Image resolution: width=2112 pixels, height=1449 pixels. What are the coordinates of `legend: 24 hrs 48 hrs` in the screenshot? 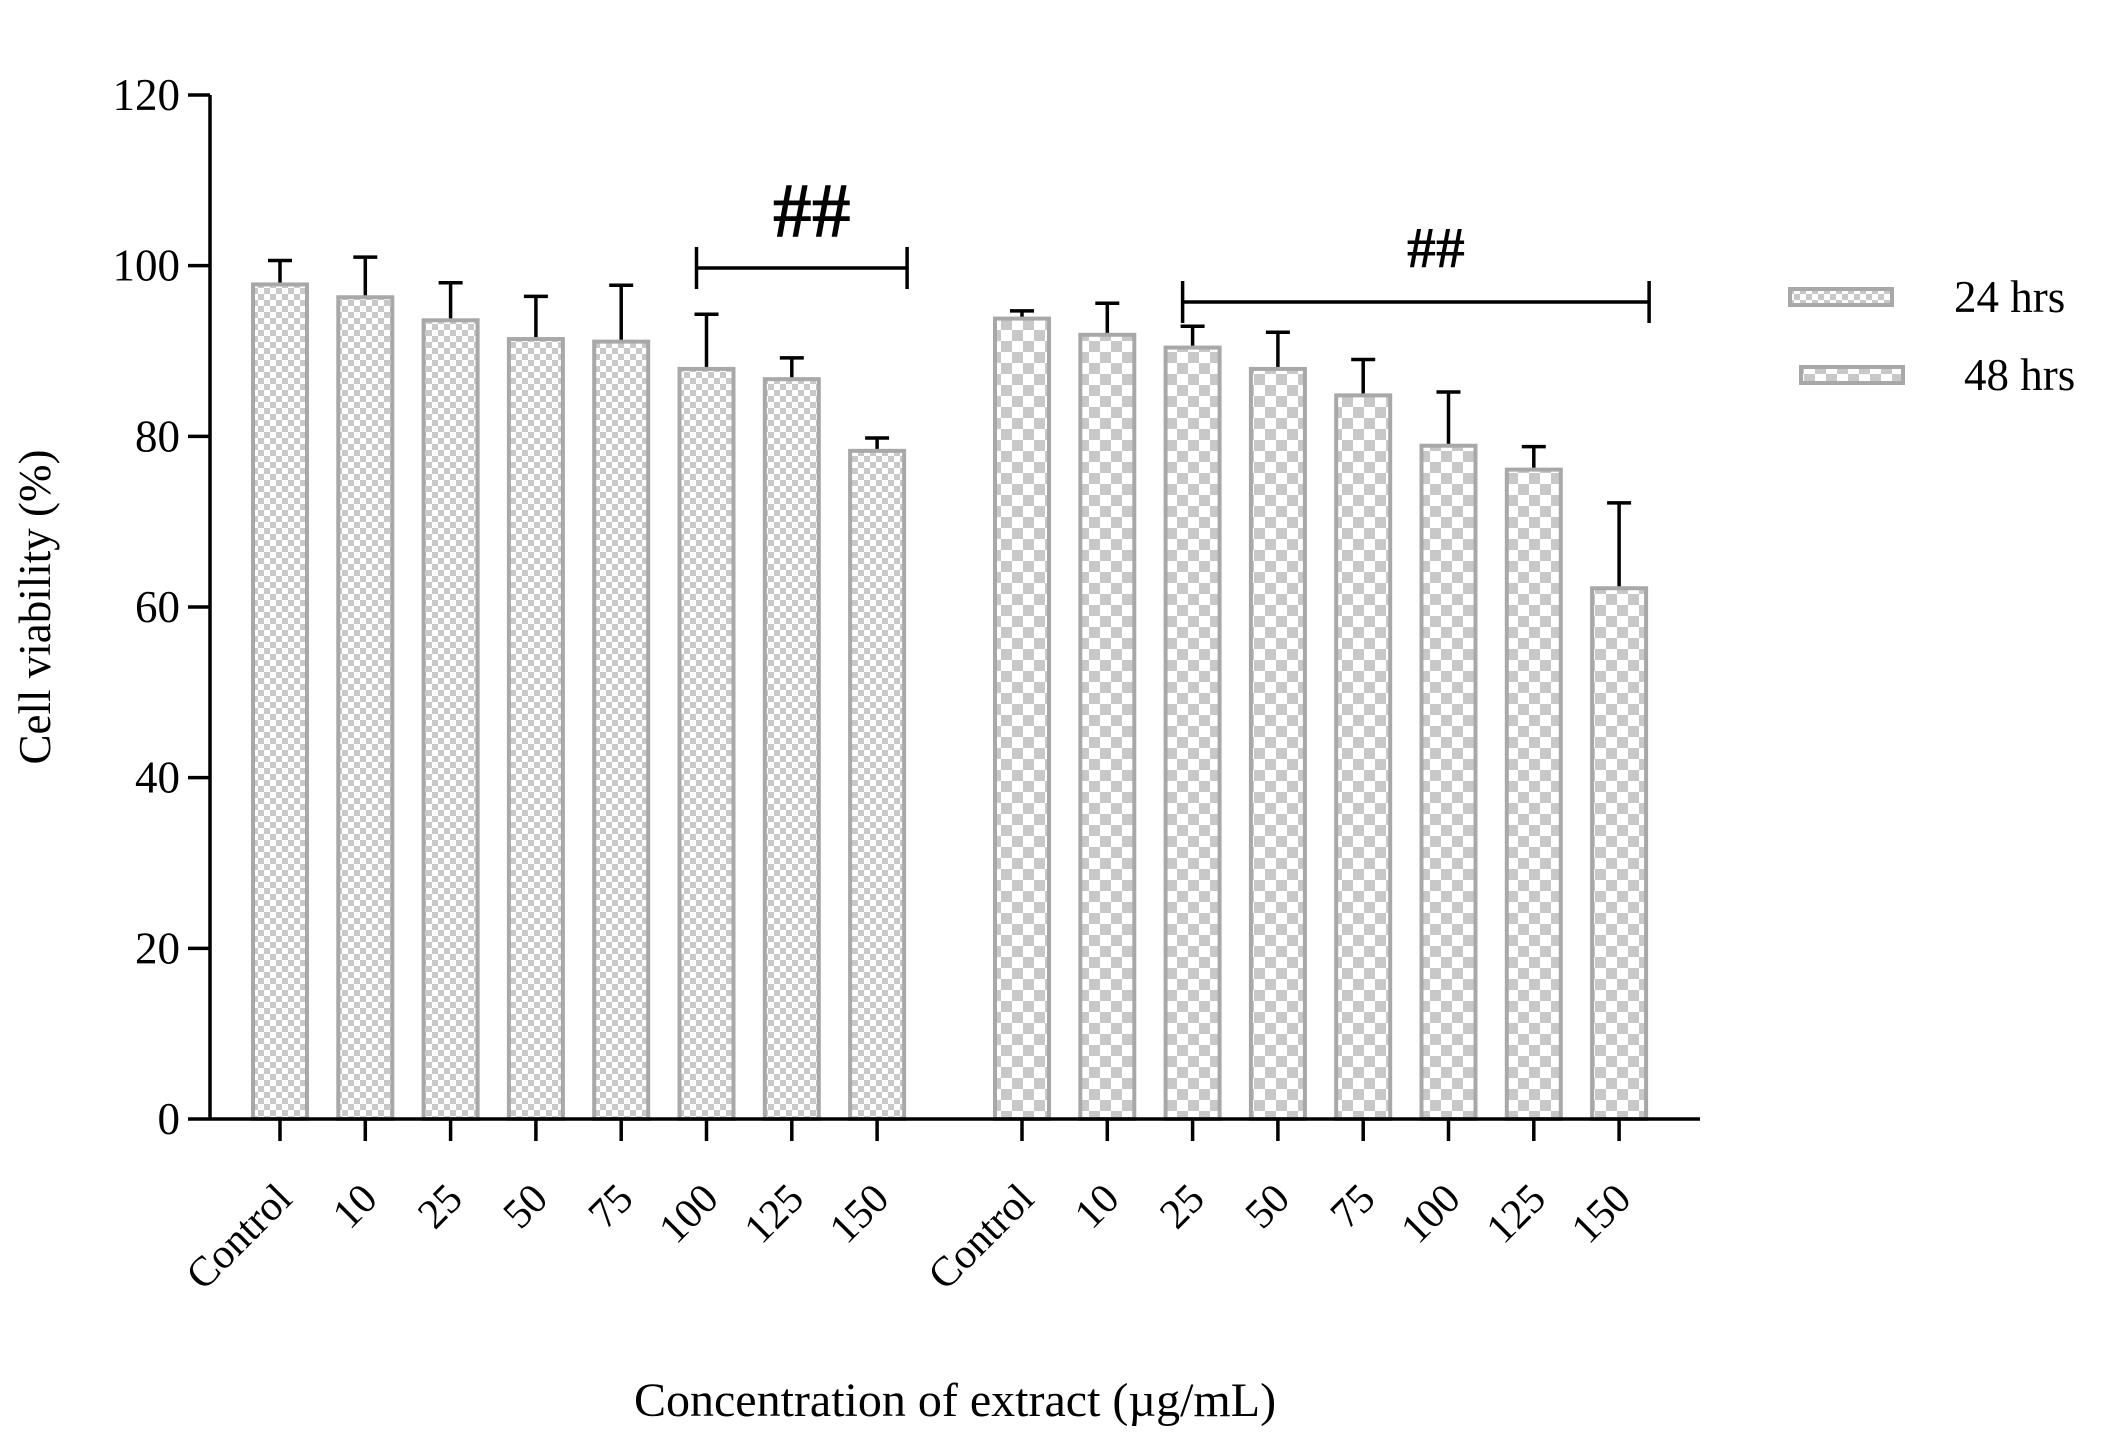 It's located at (1931, 336).